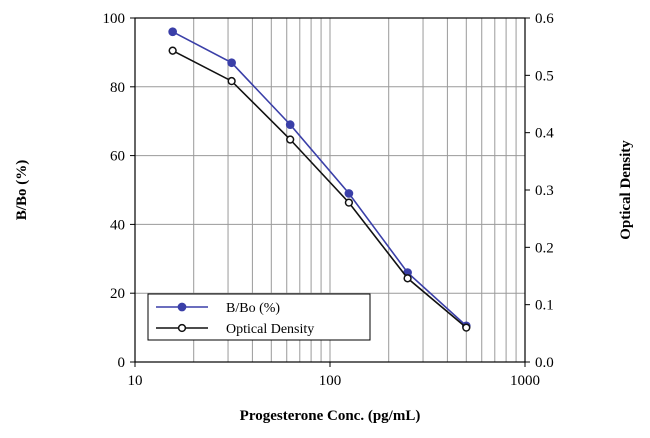 Image resolution: width=650 pixels, height=438 pixels. Describe the element at coordinates (626, 190) in the screenshot. I see `y-axis-right-title: Optical Density` at that location.